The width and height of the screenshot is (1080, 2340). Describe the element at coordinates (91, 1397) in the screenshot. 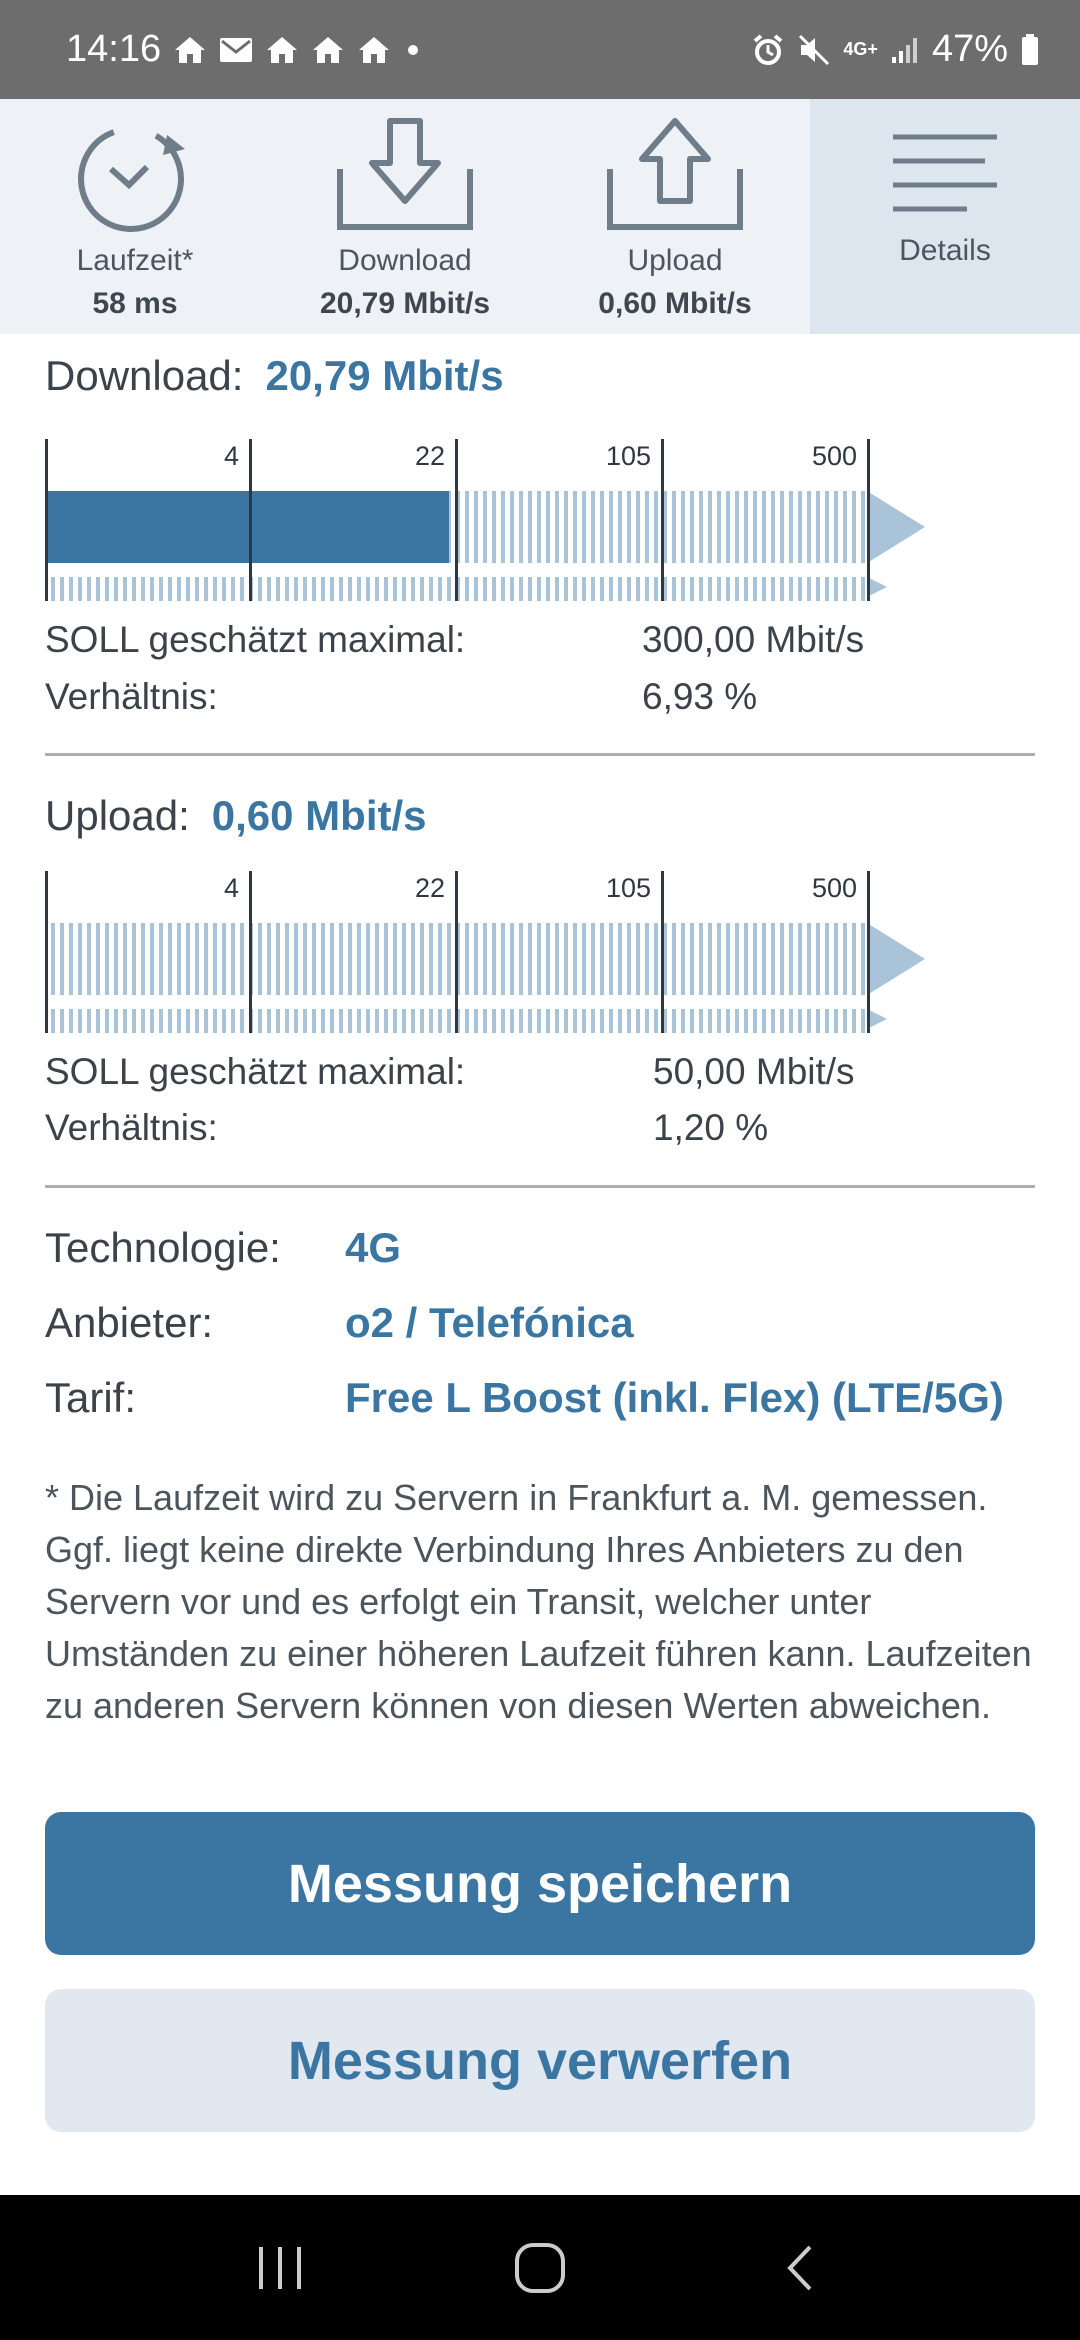

I see `info-tariff-label: Tarif:` at that location.